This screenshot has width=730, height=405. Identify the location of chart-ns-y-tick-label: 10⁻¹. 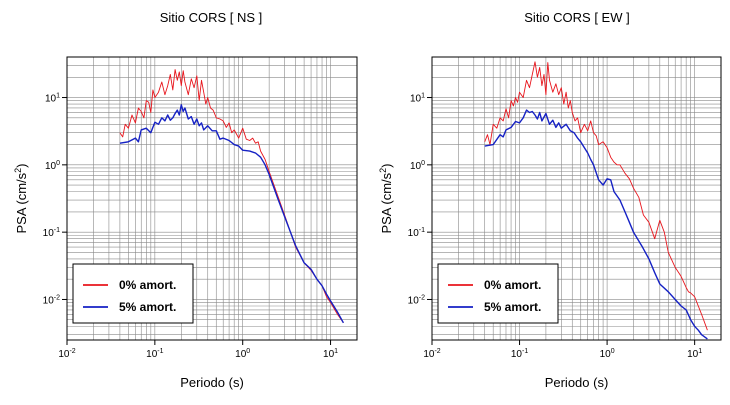
(51, 233).